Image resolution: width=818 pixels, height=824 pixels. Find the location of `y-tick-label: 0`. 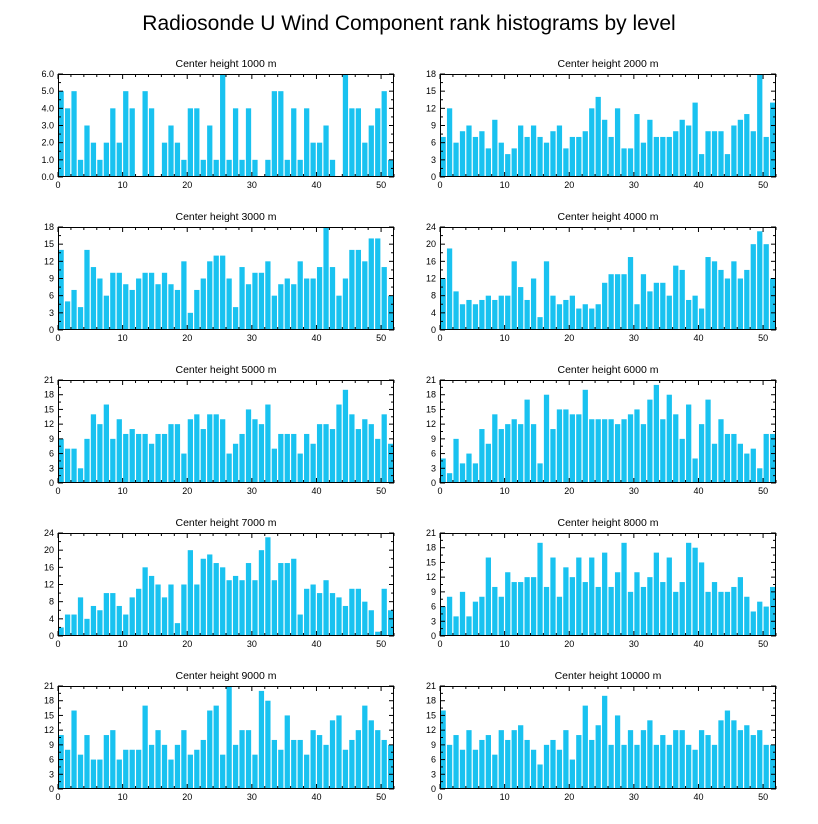

y-tick-label: 0 is located at coordinates (51, 789).